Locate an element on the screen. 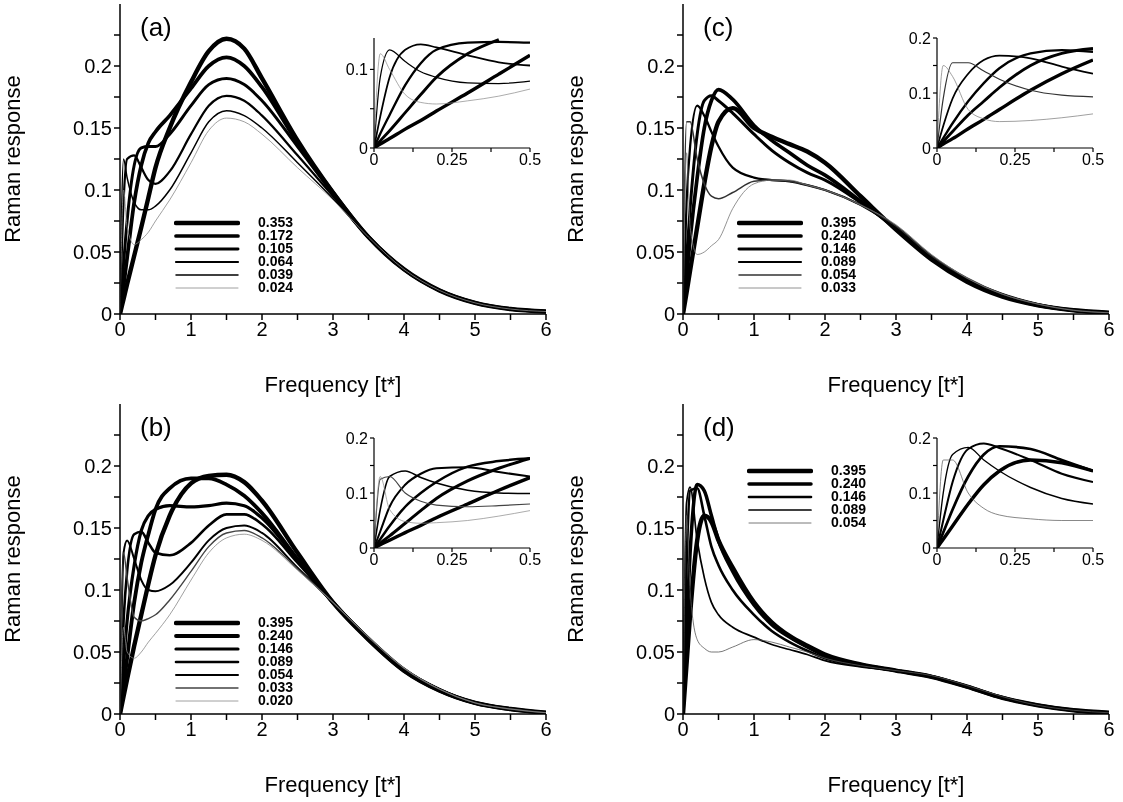 The width and height of the screenshot is (1123, 802). legend-label: 0.064 is located at coordinates (276, 261).